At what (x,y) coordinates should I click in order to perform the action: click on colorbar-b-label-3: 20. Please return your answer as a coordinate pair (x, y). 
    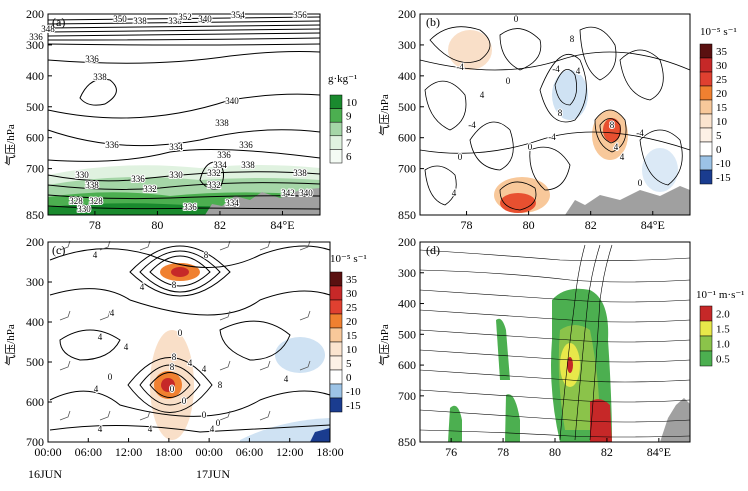
    Looking at the image, I should click on (722, 94).